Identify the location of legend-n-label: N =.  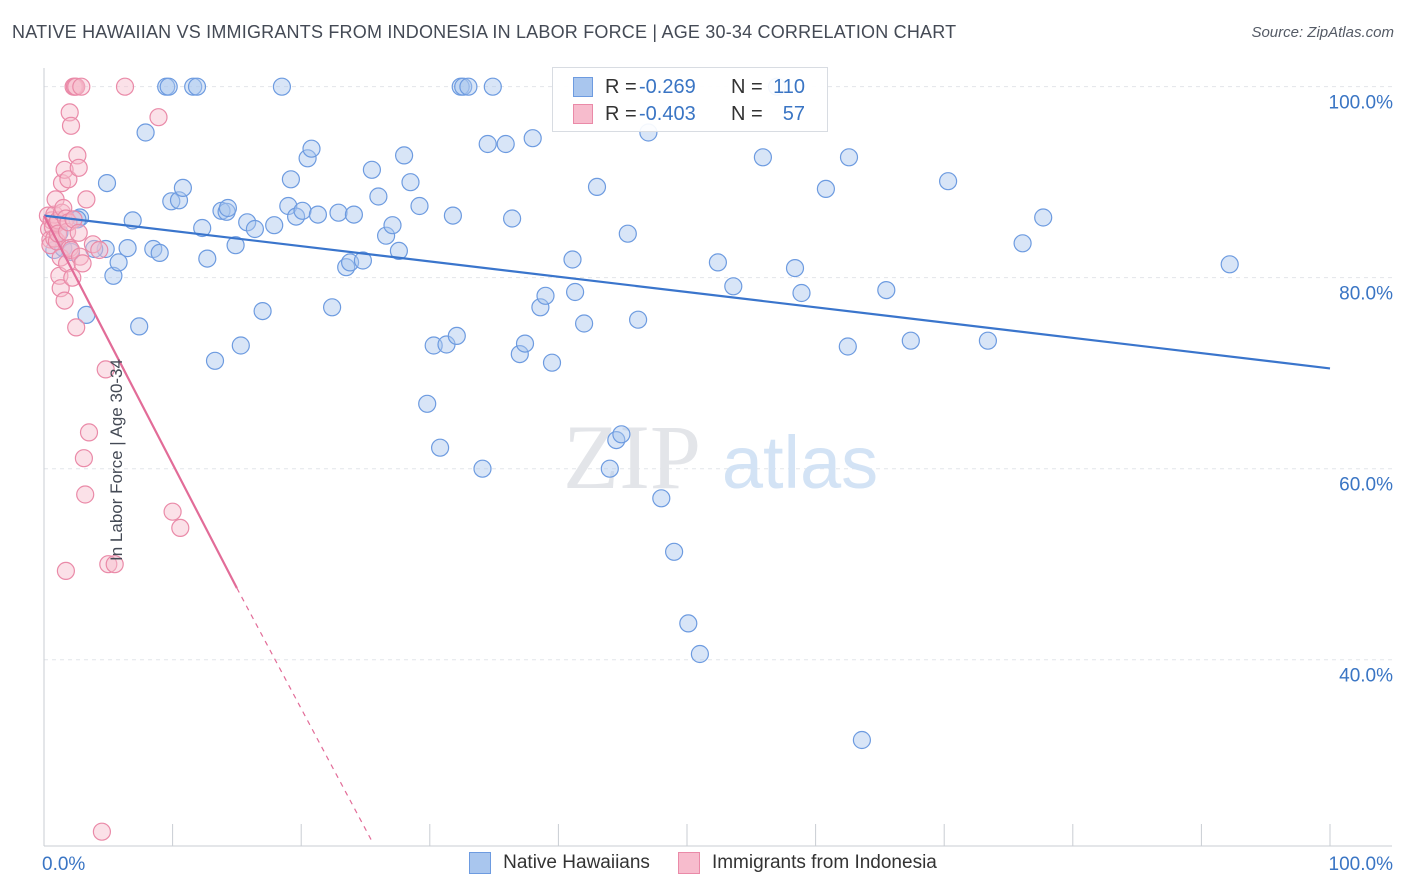
(747, 113).